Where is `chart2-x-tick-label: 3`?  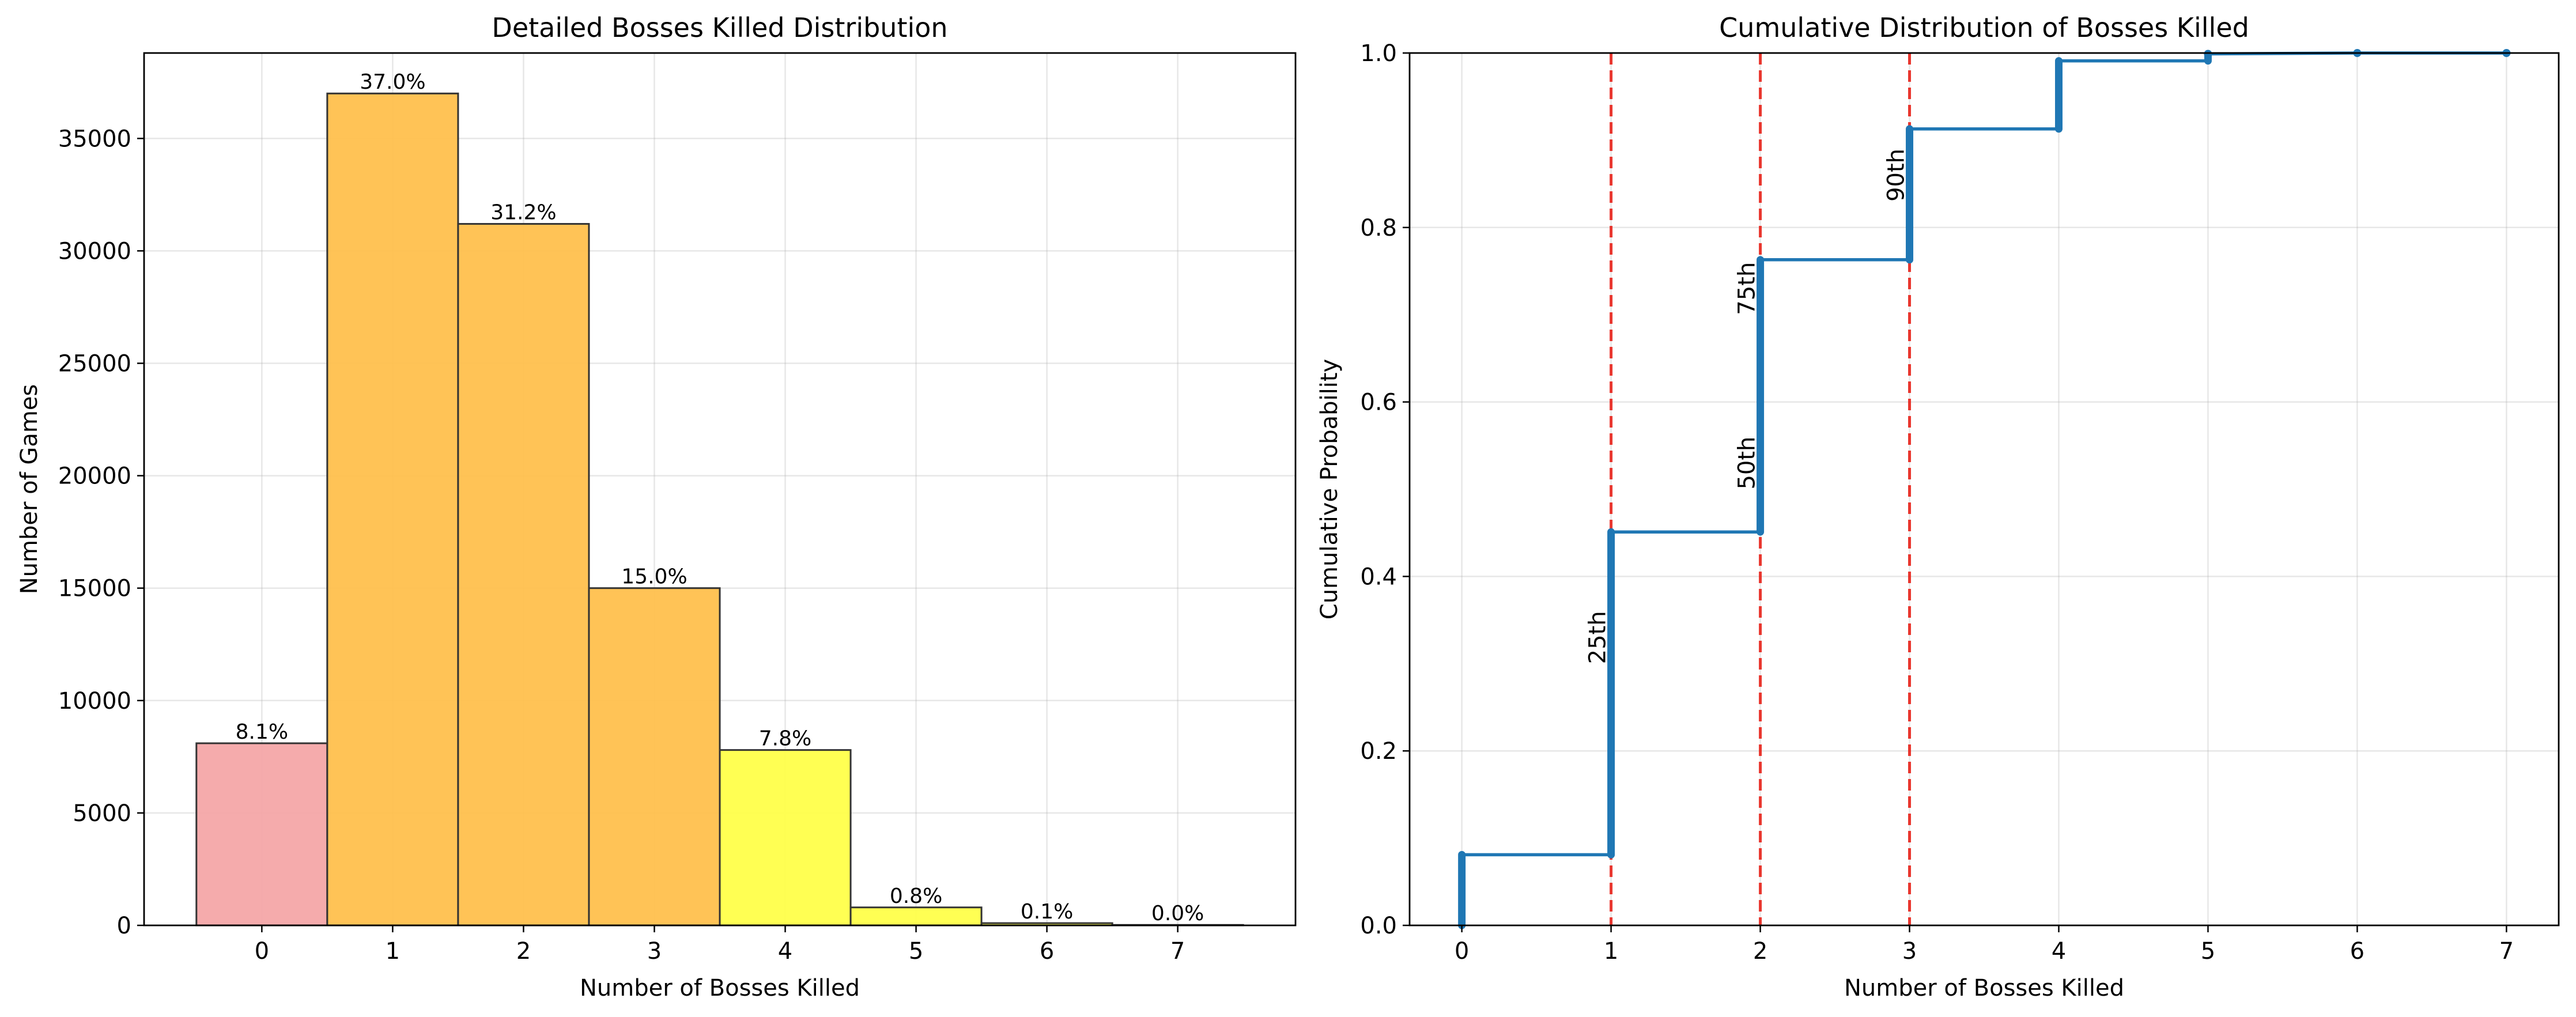
chart2-x-tick-label: 3 is located at coordinates (1909, 951).